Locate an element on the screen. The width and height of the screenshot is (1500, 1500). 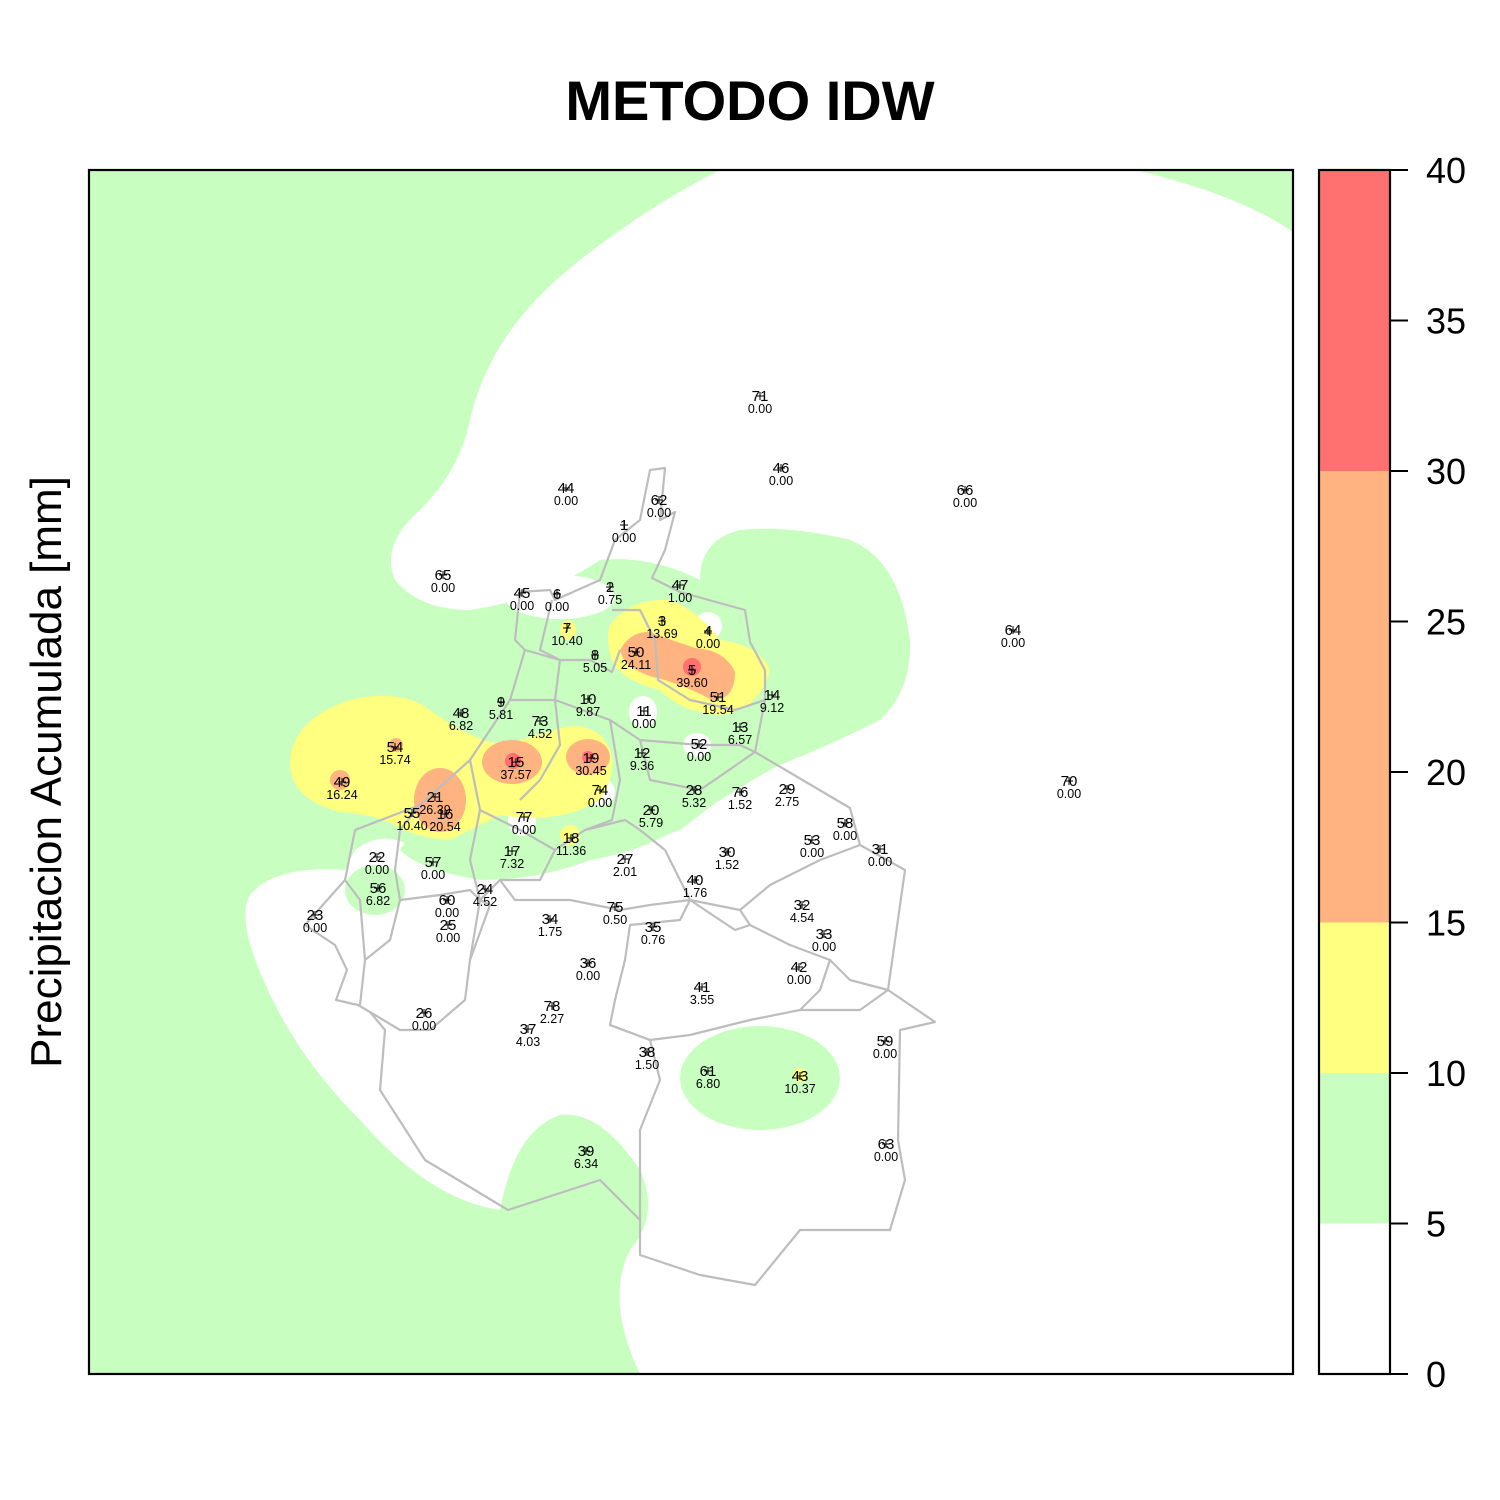
station-value: 5.81 is located at coordinates (501, 715).